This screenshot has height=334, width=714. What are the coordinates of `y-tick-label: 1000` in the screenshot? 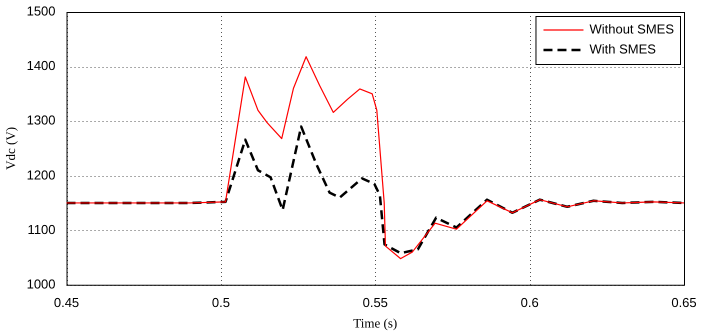 It's located at (41, 284).